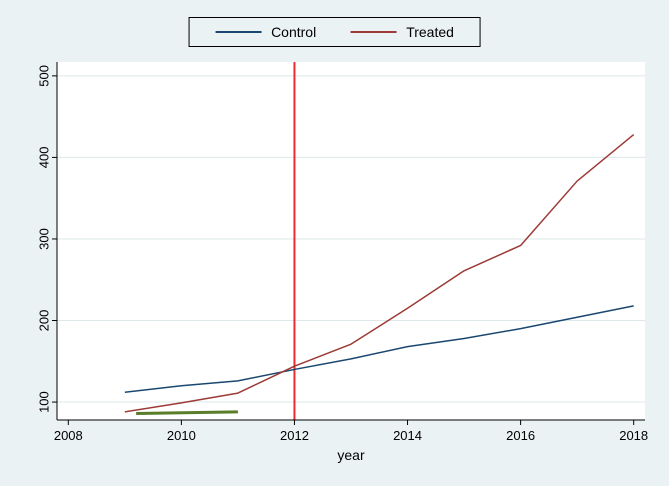  What do you see at coordinates (43, 321) in the screenshot?
I see `y-tick-label-200: 200` at bounding box center [43, 321].